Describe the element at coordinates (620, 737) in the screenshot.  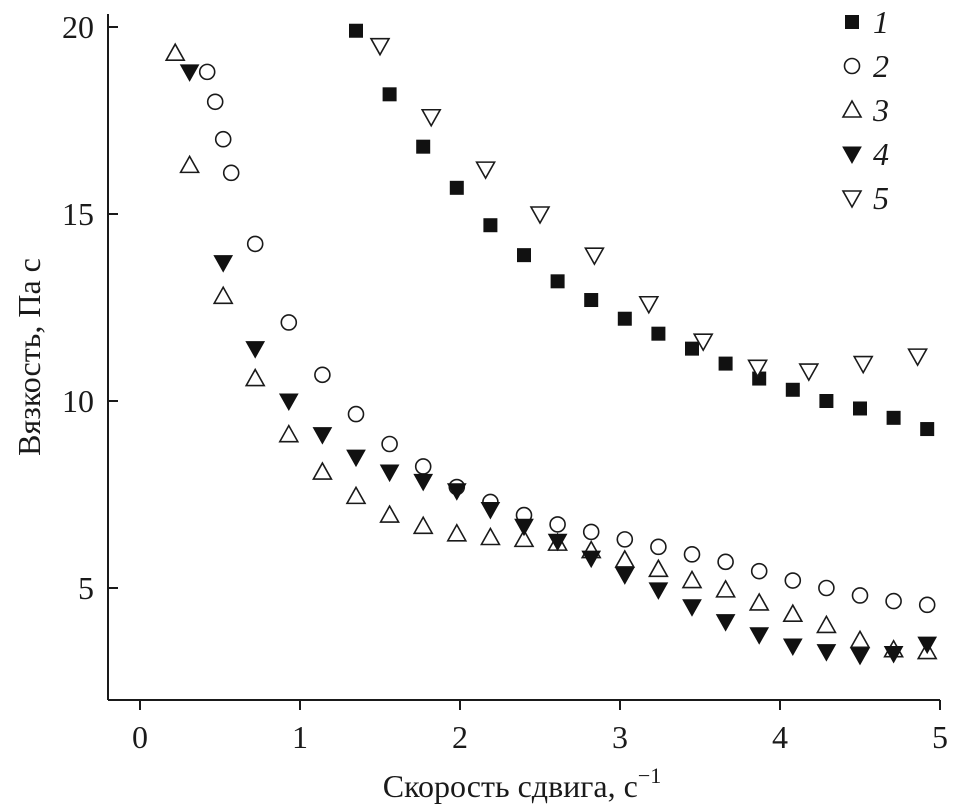
I see `x-tick-label: 3` at that location.